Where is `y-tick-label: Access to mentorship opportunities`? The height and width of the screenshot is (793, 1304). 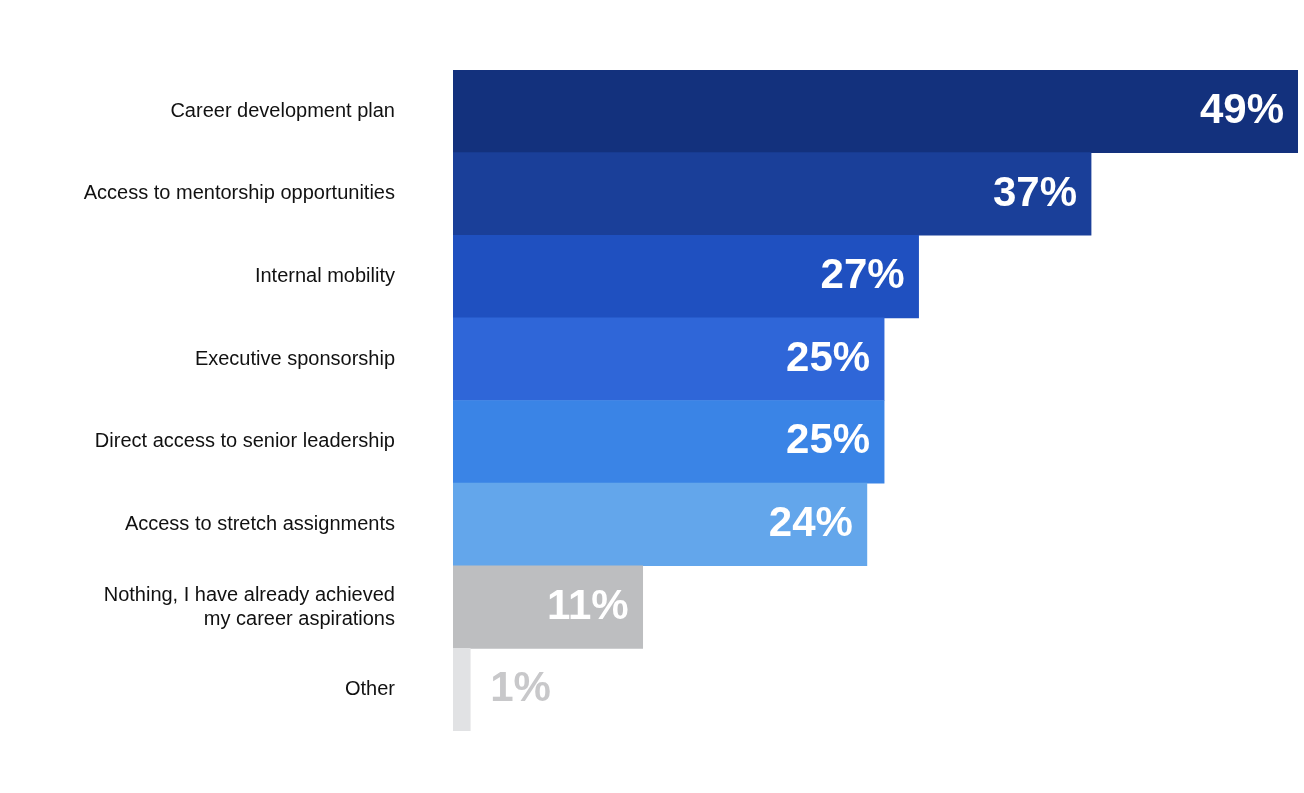
y-tick-label: Access to mentorship opportunities is located at coordinates (239, 192).